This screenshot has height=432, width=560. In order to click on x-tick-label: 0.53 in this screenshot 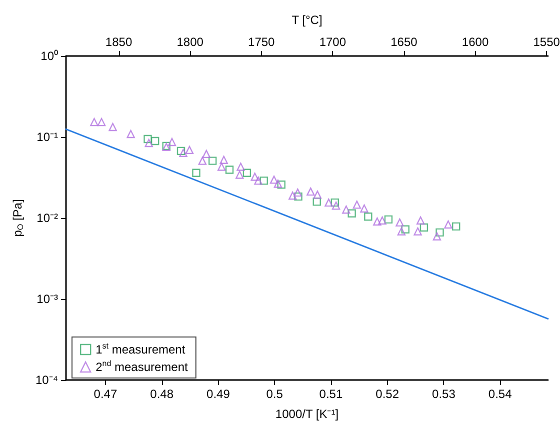, I will do `click(444, 394)`.